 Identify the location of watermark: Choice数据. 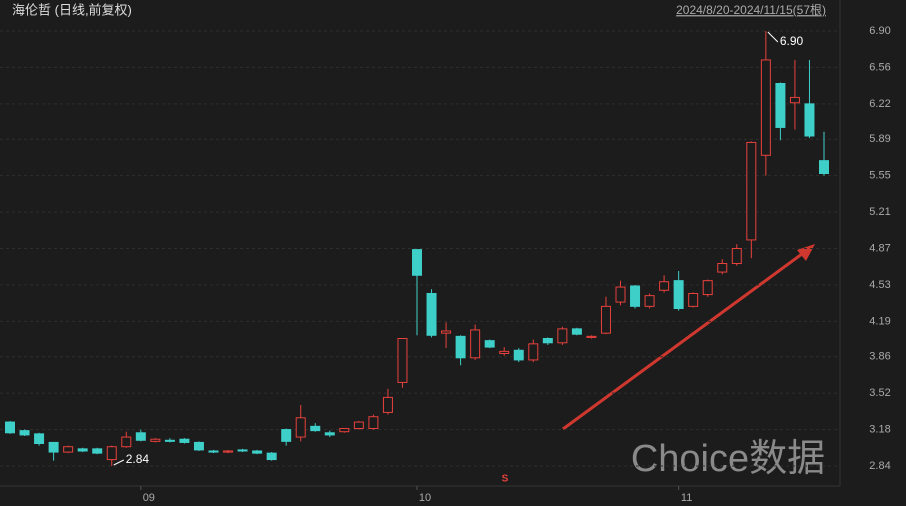
(728, 459).